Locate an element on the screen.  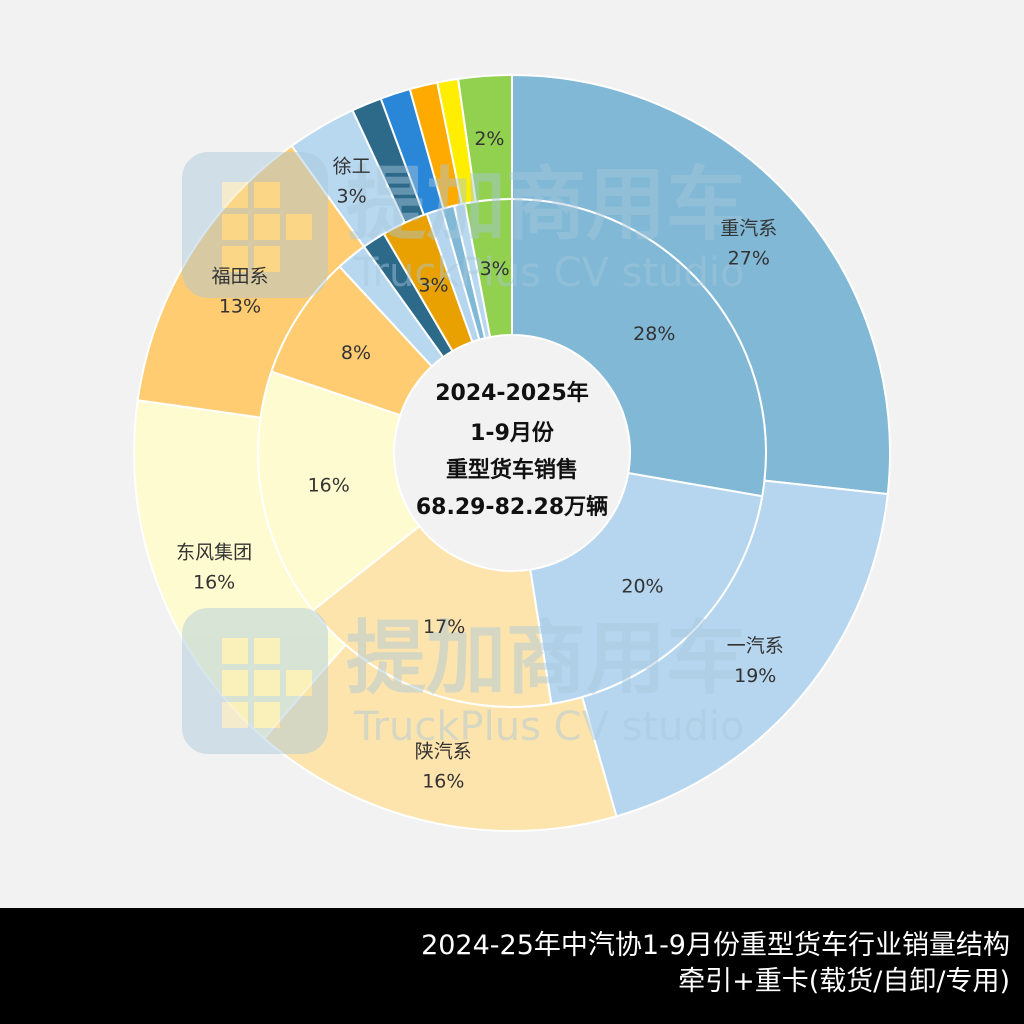
slice-category-label: 重汽系 is located at coordinates (748, 229).